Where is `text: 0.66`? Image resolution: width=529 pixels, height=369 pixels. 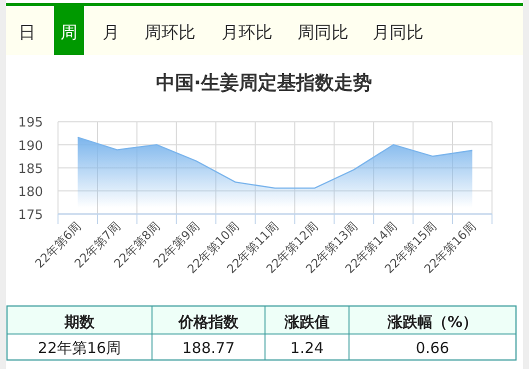
text: 0.66 is located at coordinates (433, 348).